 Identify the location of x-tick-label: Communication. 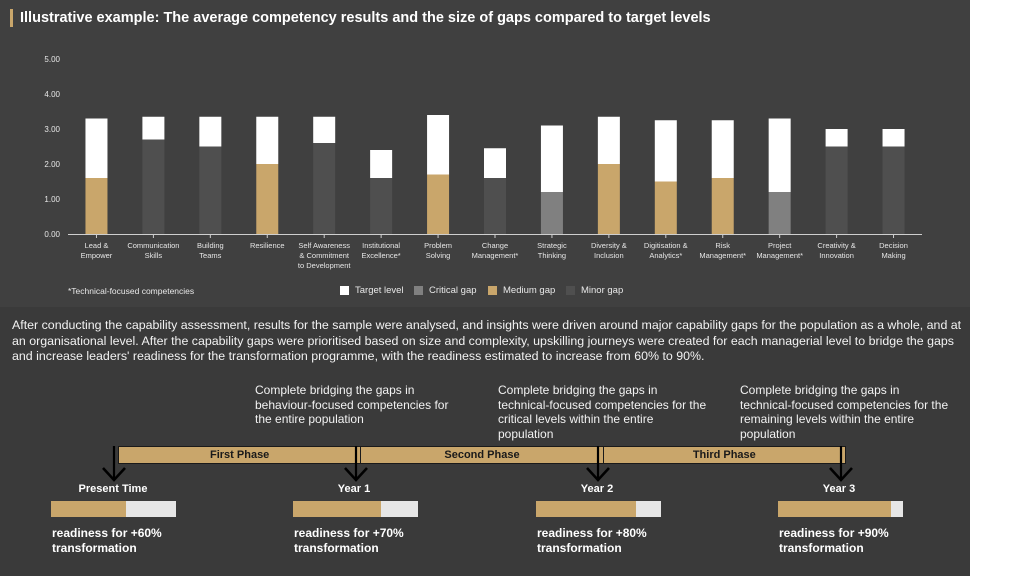
(153, 245).